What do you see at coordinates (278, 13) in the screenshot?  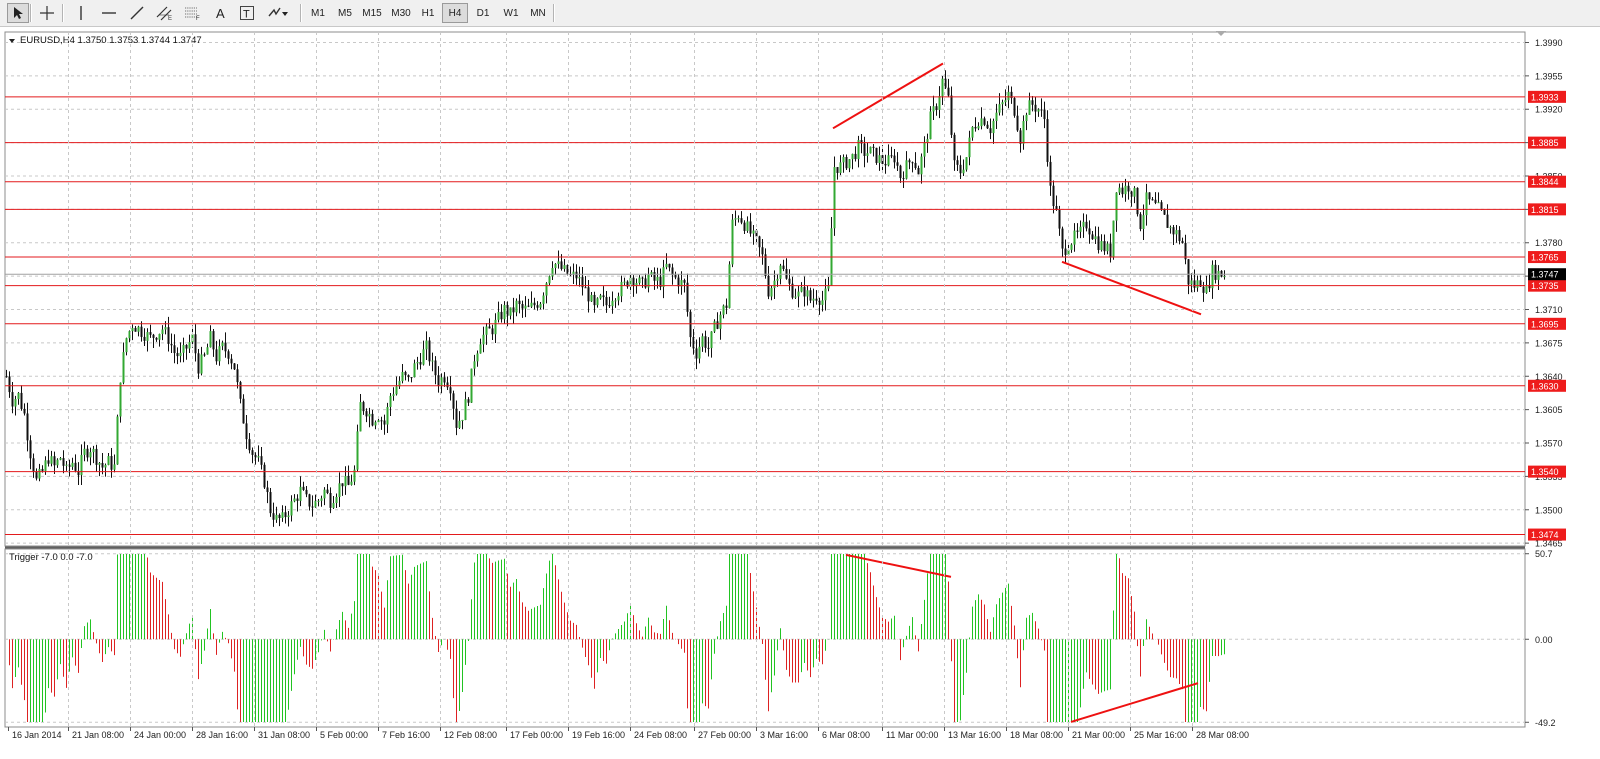 I see `arrows-icon` at bounding box center [278, 13].